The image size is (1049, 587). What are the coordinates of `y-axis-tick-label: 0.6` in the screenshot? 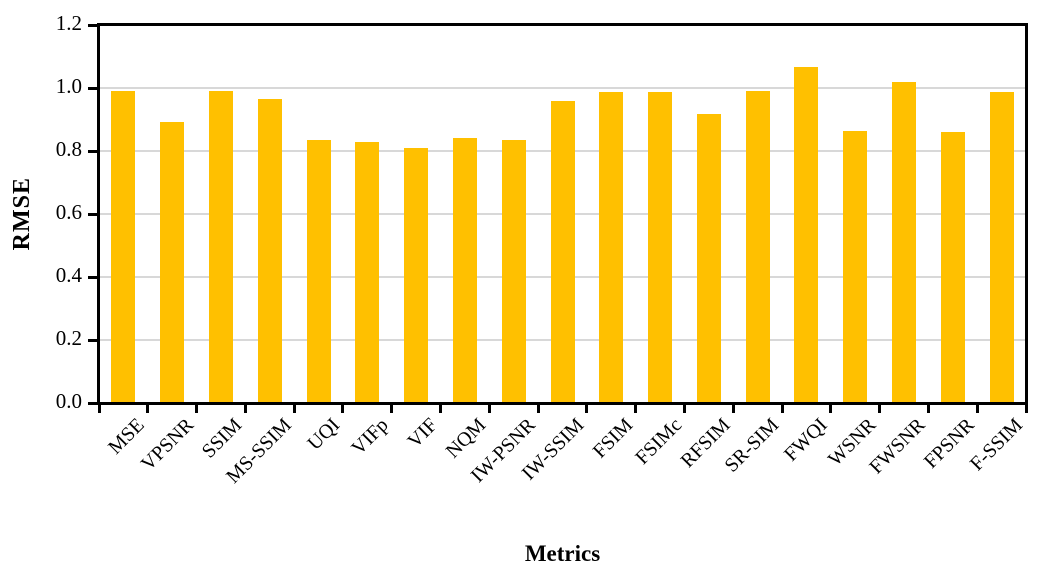 It's located at (68, 212).